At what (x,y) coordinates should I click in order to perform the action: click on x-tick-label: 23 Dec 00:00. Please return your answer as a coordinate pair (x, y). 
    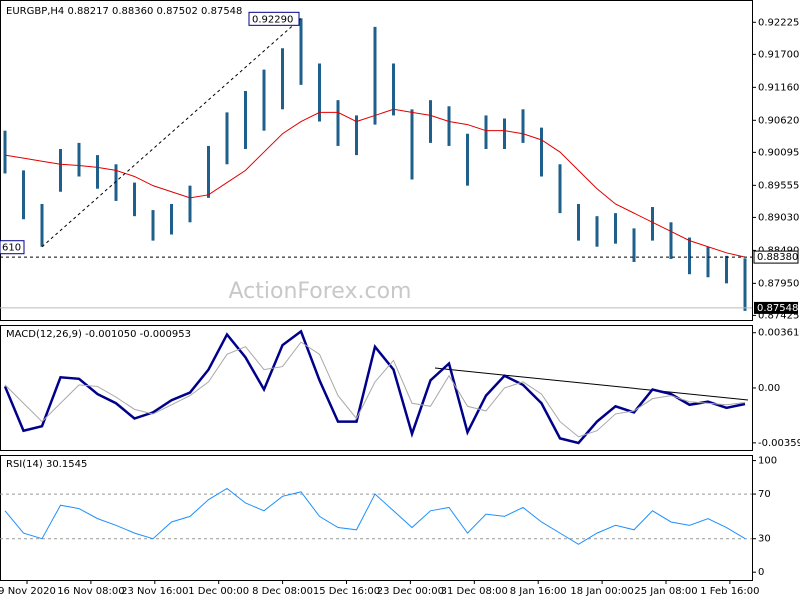
    Looking at the image, I should click on (410, 591).